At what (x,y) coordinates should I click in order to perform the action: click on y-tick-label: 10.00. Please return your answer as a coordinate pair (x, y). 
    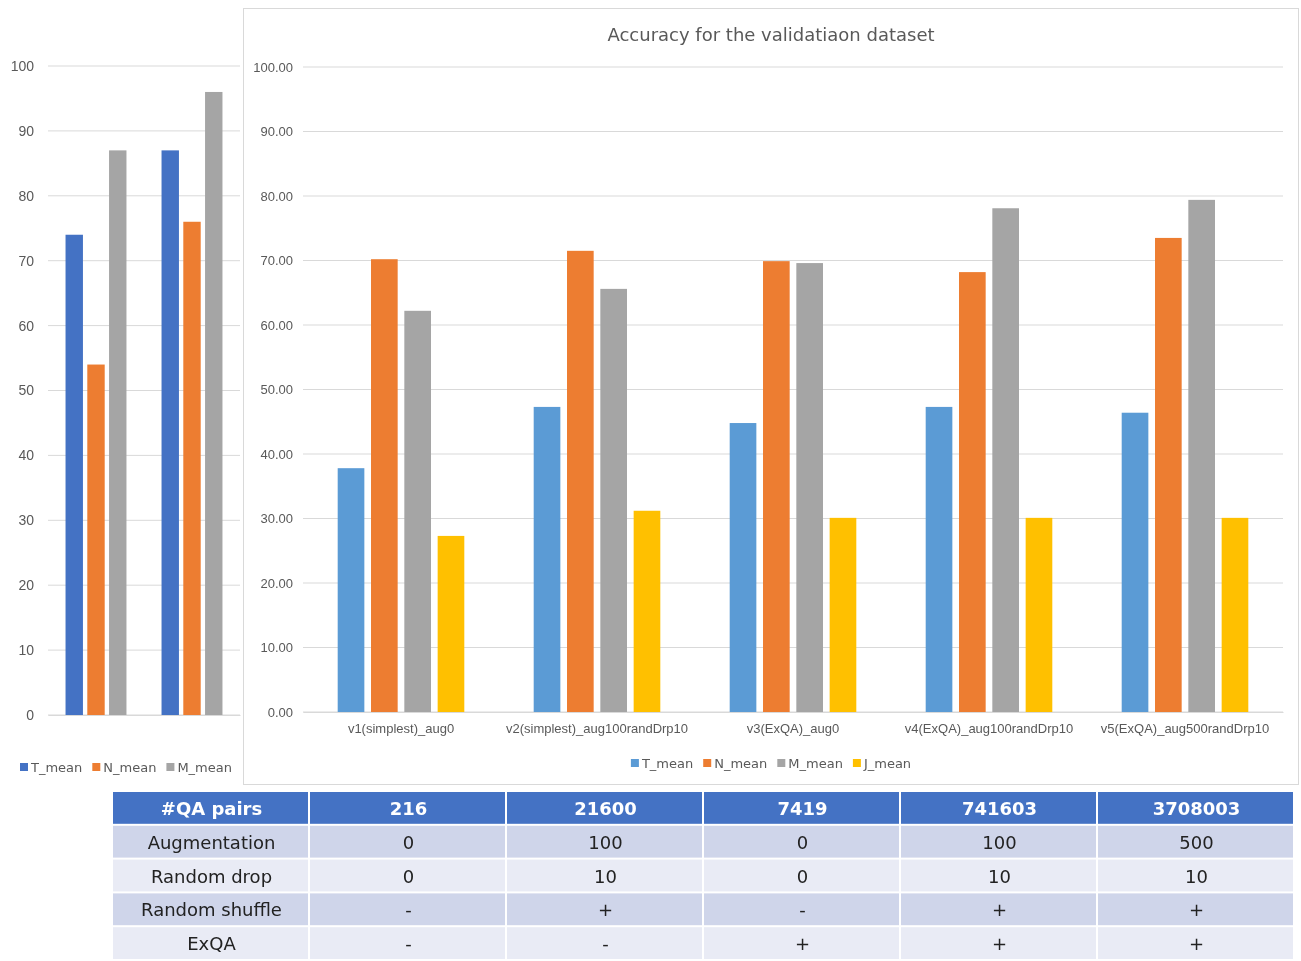
    Looking at the image, I should click on (276, 648).